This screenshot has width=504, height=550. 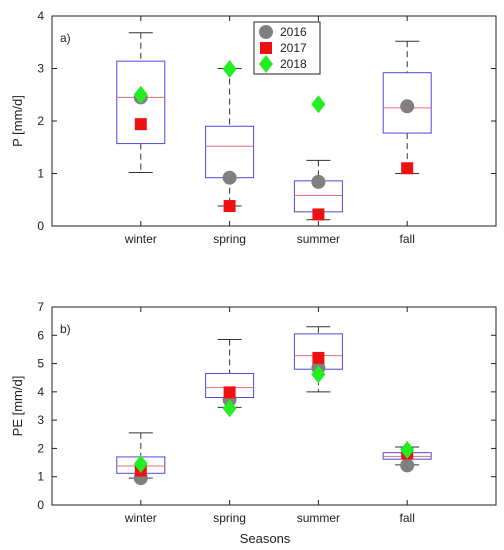 What do you see at coordinates (266, 64) in the screenshot?
I see `legend-marker-2018` at bounding box center [266, 64].